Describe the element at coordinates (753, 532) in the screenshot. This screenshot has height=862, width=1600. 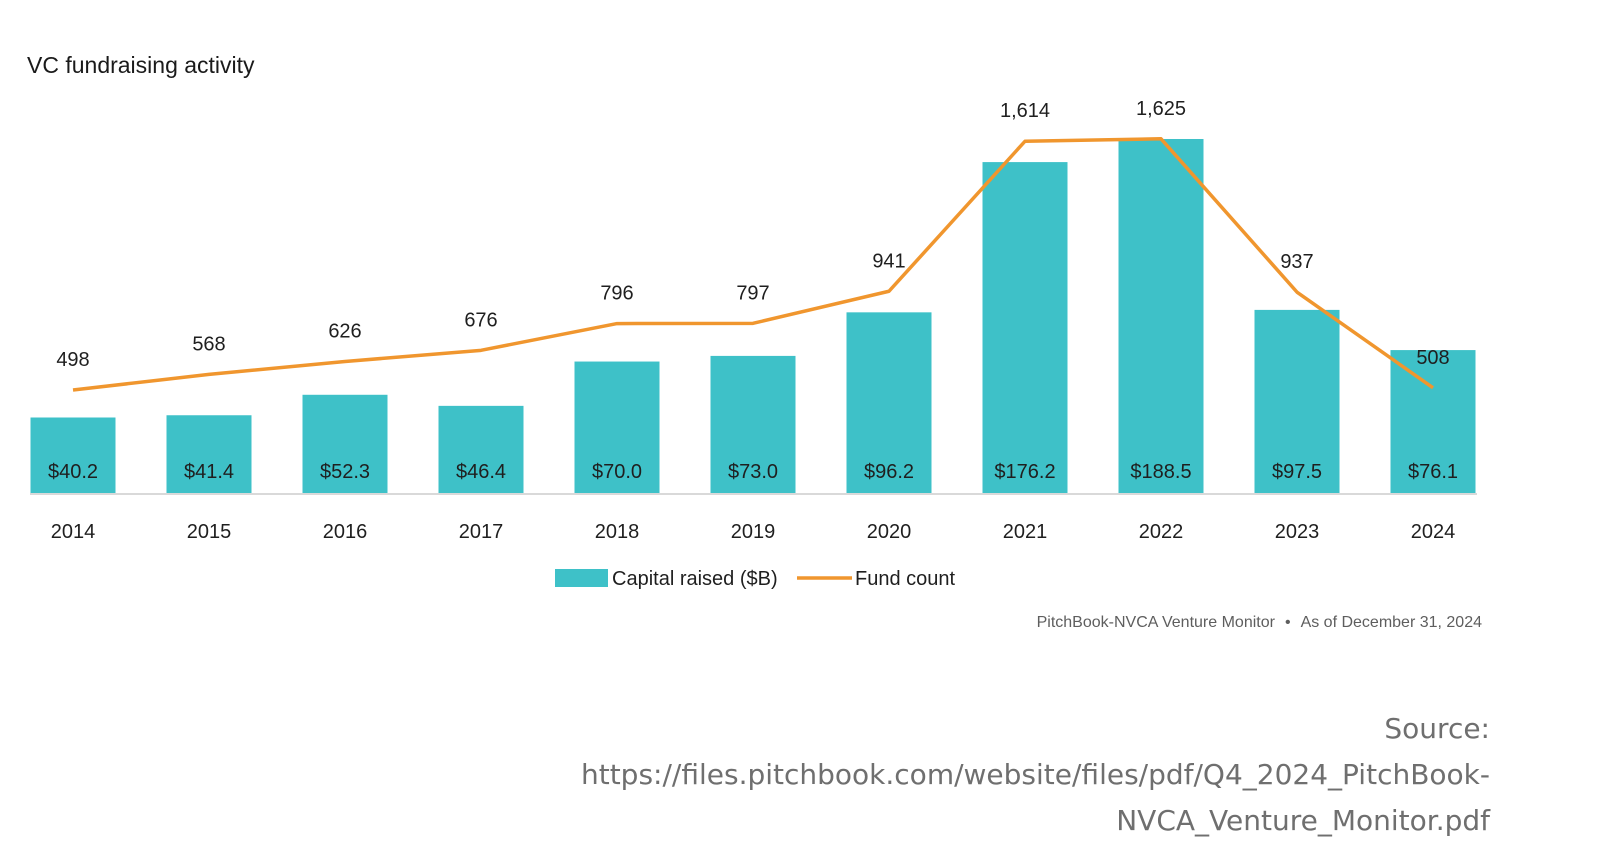
I see `x-tick-label: 2019` at that location.